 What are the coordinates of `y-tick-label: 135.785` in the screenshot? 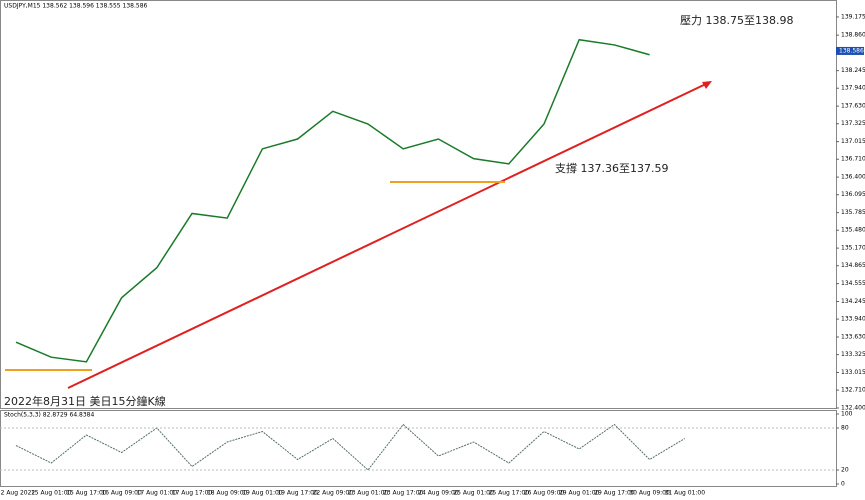 It's located at (853, 212).